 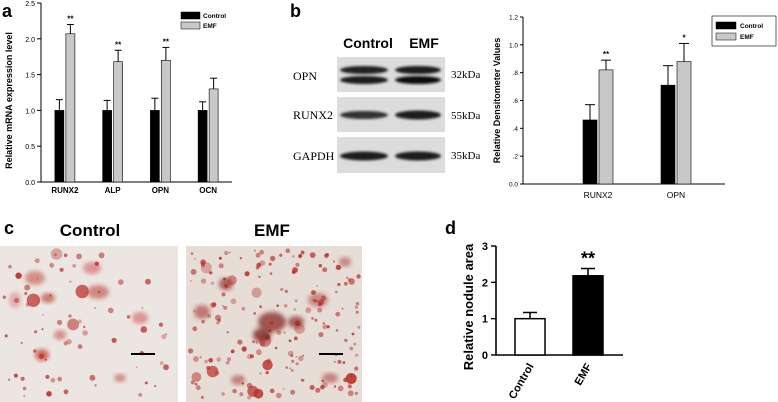 What do you see at coordinates (584, 374) in the screenshot?
I see `x-tick-label: EMF` at bounding box center [584, 374].